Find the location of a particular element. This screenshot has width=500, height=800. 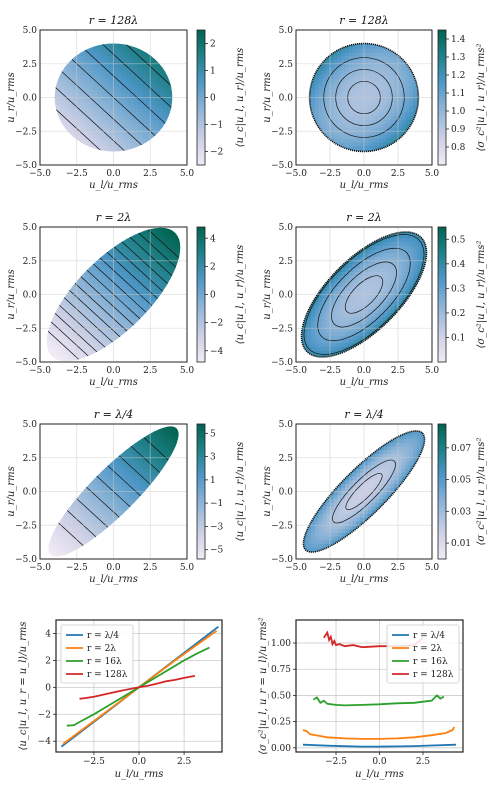

colorbar-tick-label: 0.07 is located at coordinates (461, 449).